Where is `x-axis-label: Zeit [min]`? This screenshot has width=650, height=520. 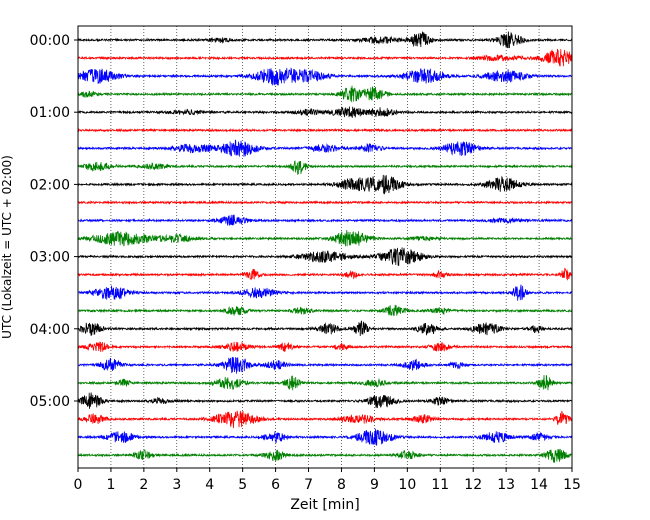 x-axis-label: Zeit [min] is located at coordinates (324, 505).